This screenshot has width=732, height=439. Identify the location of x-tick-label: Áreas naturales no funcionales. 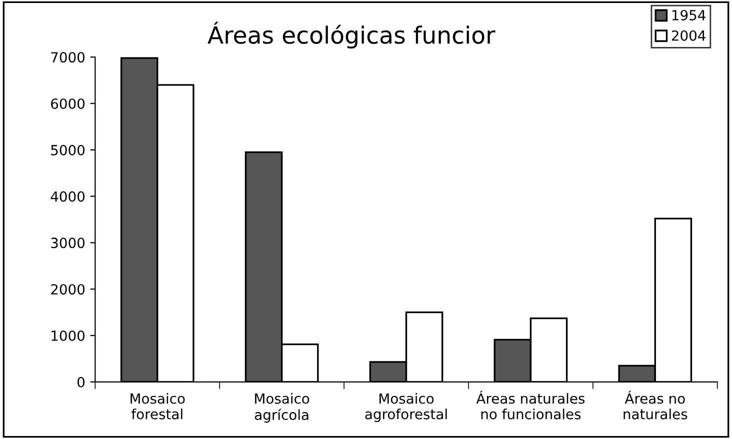
(530, 405).